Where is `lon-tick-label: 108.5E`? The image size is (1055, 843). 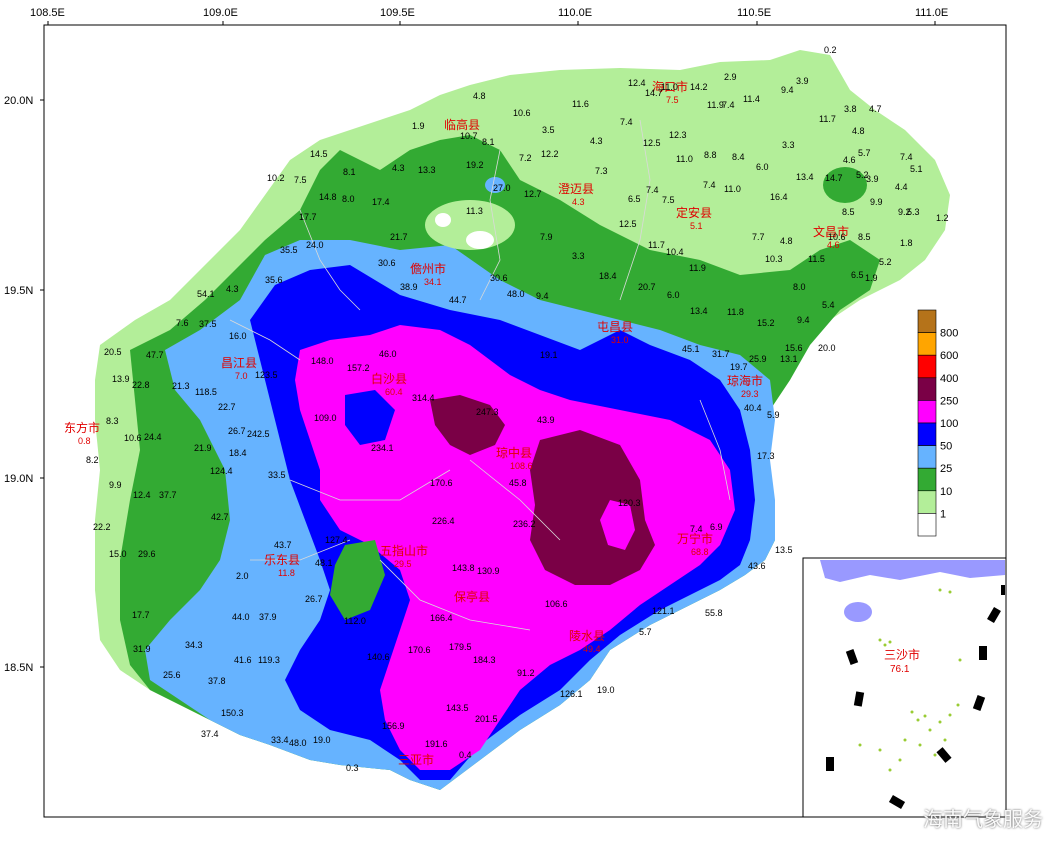 lon-tick-label: 108.5E is located at coordinates (47, 13).